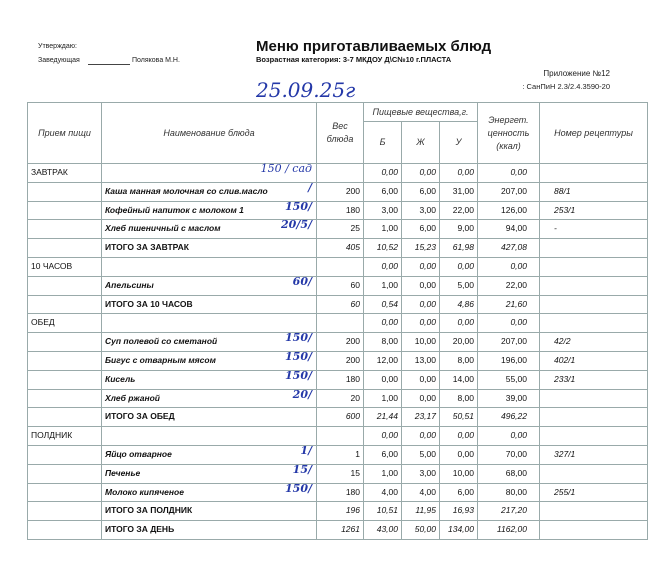 Image resolution: width=654 pixels, height=563 pixels. What do you see at coordinates (593, 191) in the screenshot?
I see `recipe-cell: 88/1` at bounding box center [593, 191].